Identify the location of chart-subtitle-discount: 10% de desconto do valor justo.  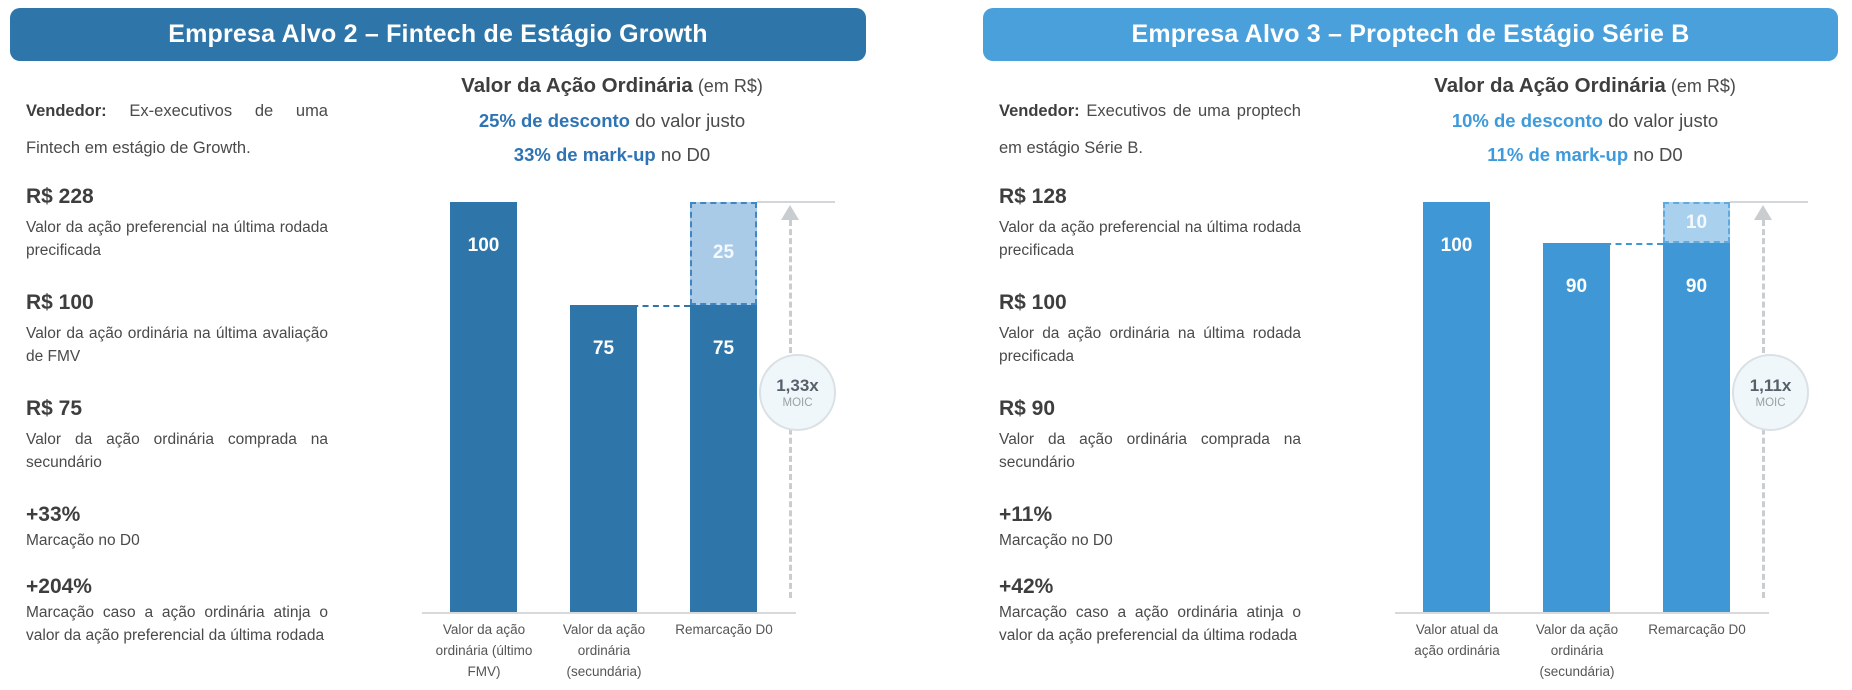
(1585, 121).